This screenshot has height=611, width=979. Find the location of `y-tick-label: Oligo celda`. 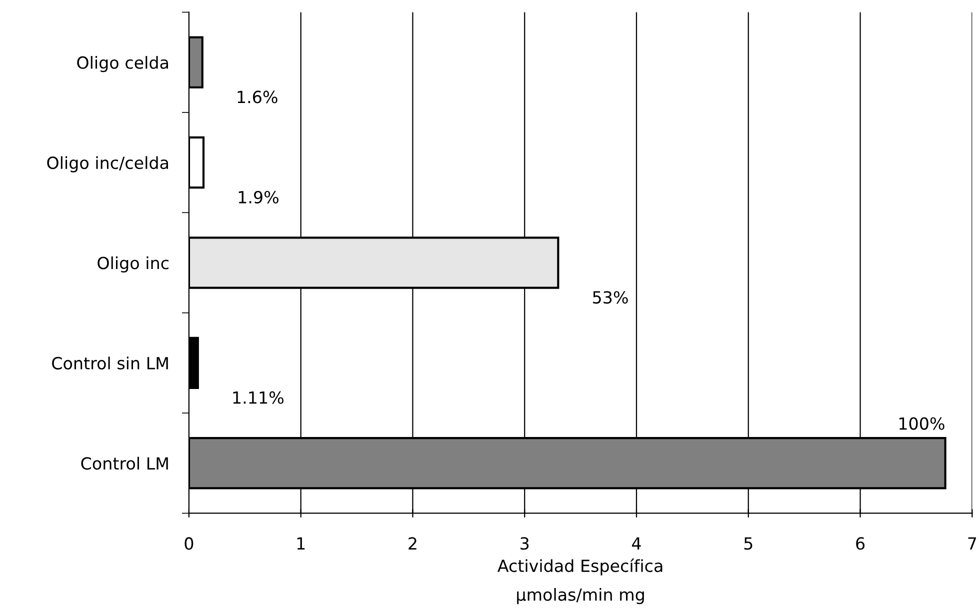

y-tick-label: Oligo celda is located at coordinates (122, 64).